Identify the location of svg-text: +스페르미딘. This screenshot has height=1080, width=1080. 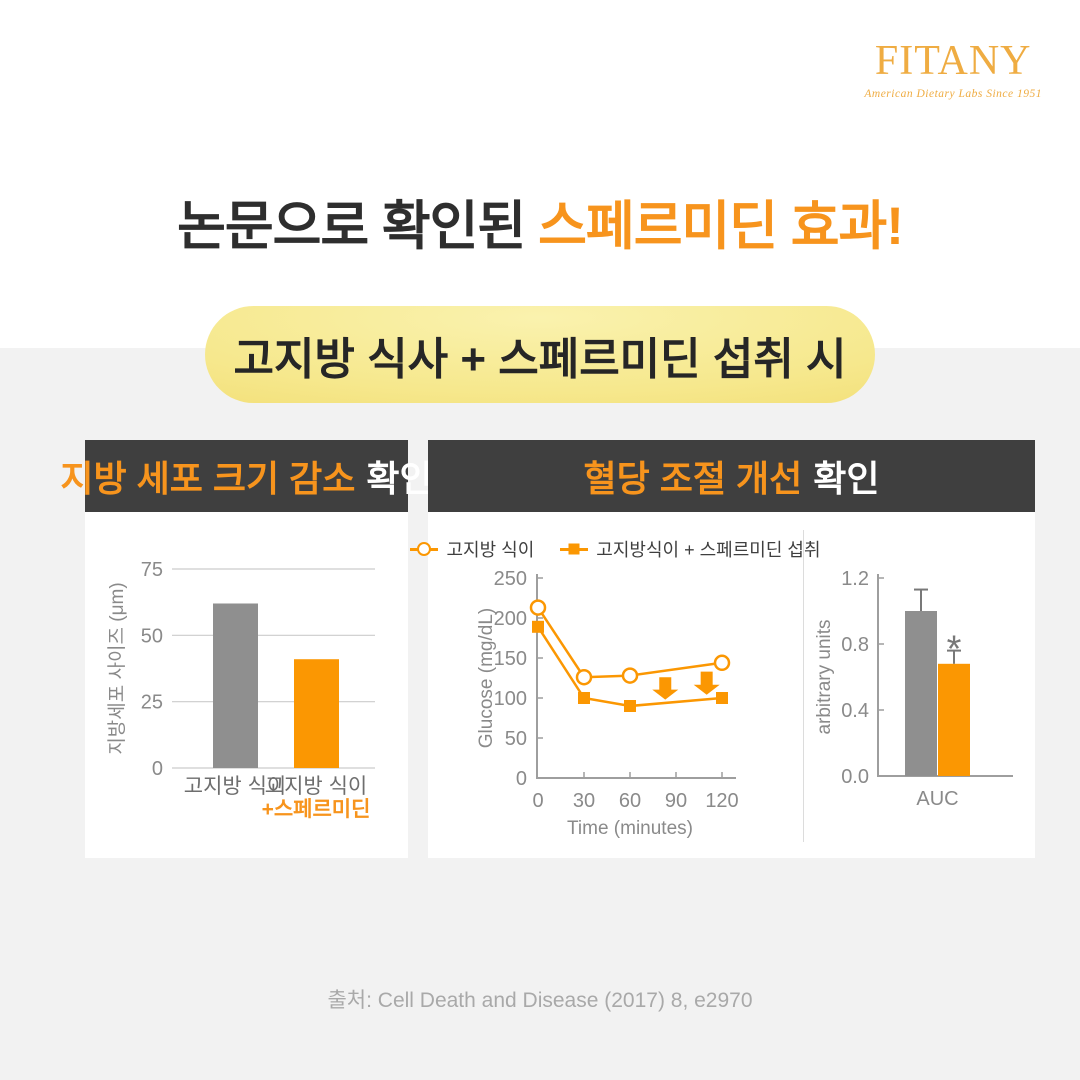
(316, 809).